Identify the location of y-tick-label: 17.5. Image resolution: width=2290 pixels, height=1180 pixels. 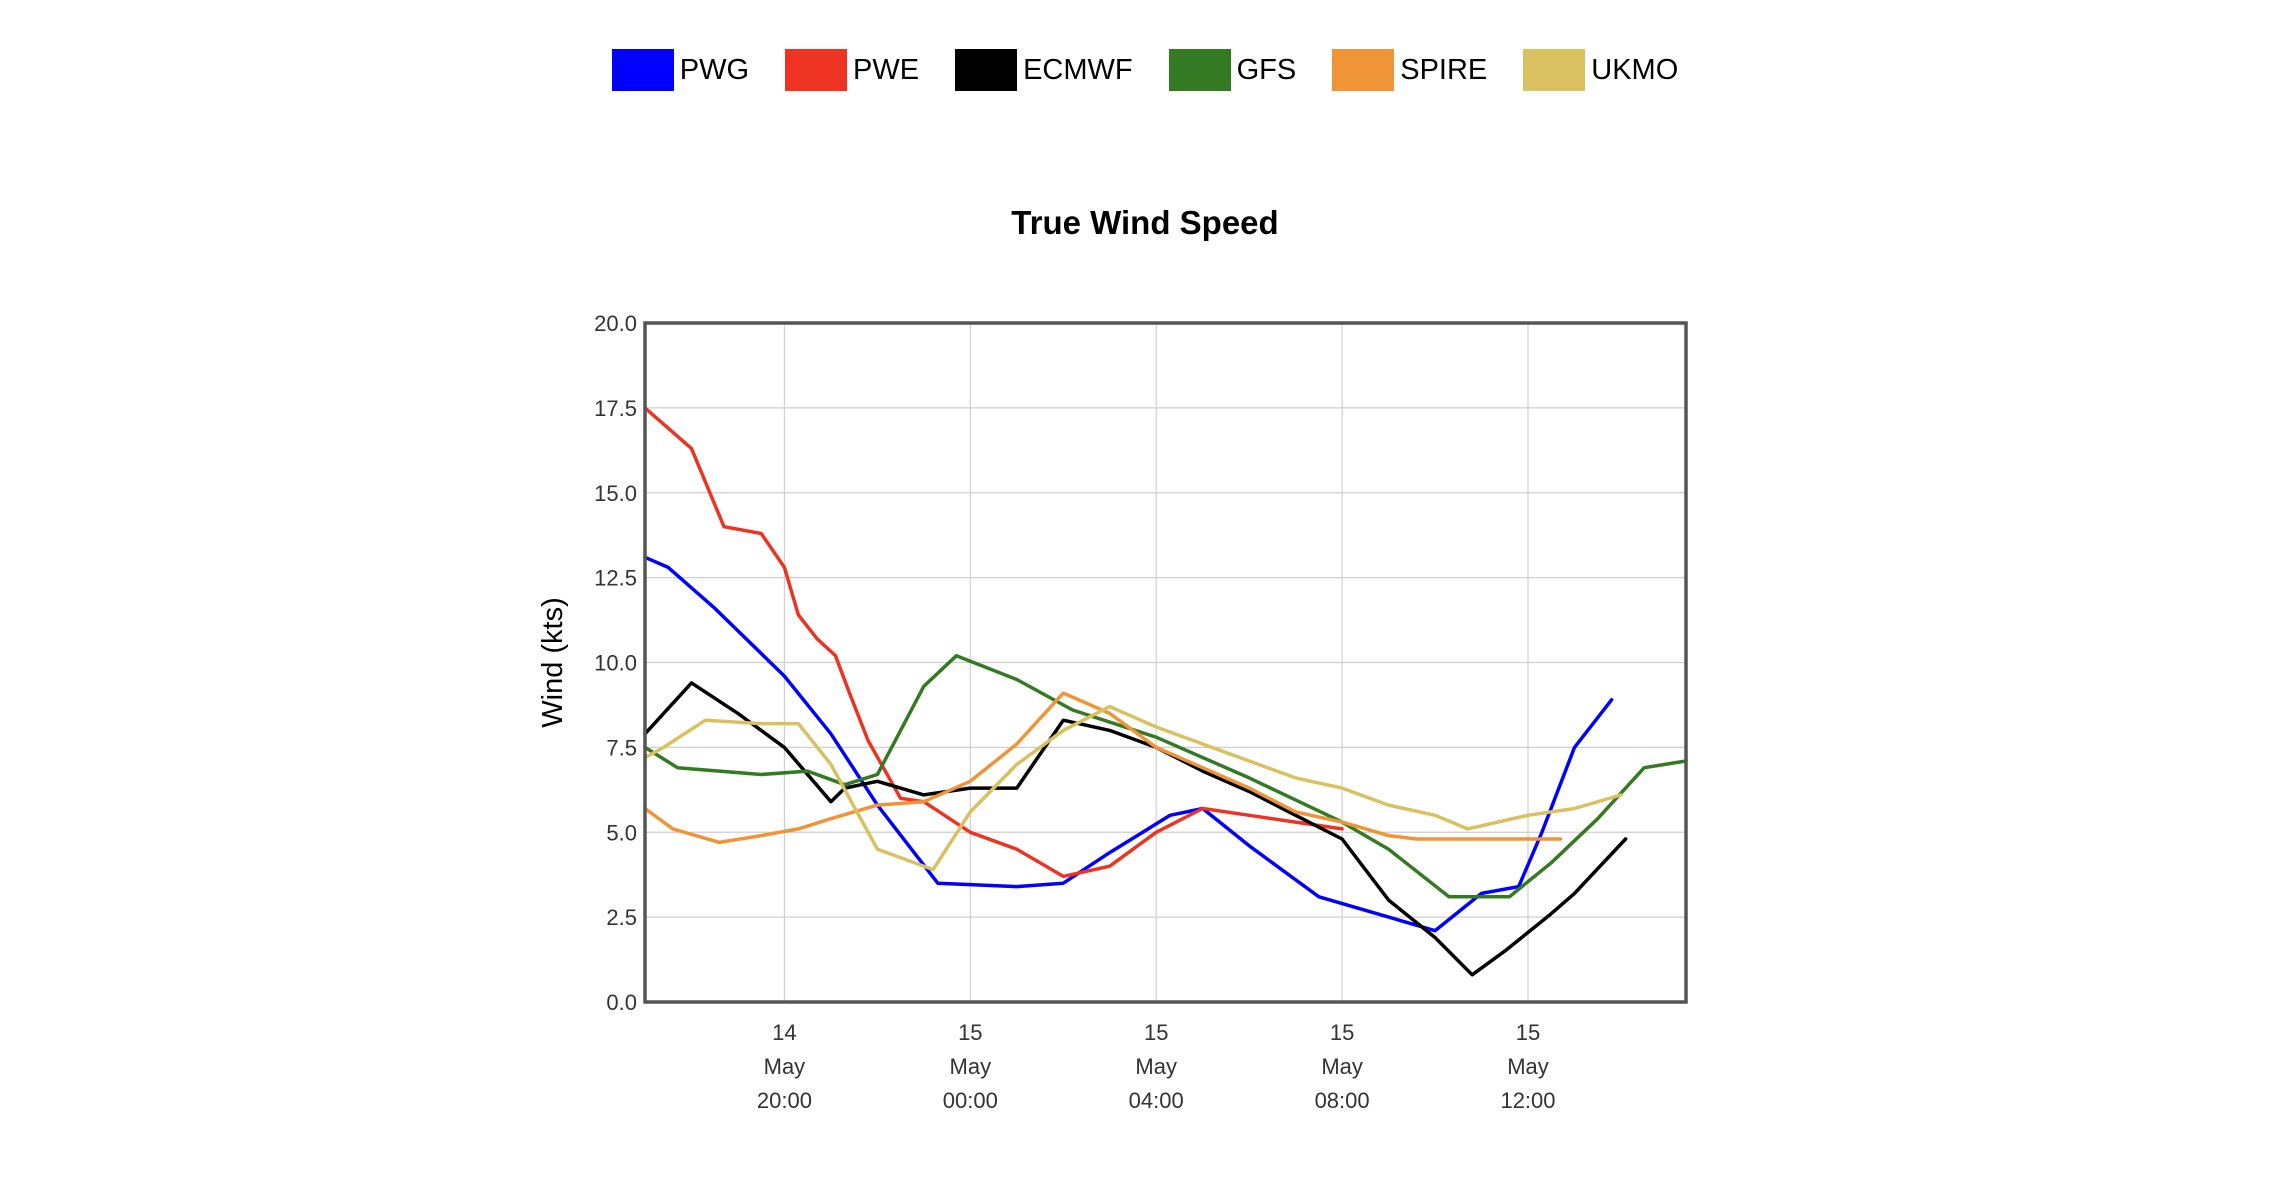
(615, 408).